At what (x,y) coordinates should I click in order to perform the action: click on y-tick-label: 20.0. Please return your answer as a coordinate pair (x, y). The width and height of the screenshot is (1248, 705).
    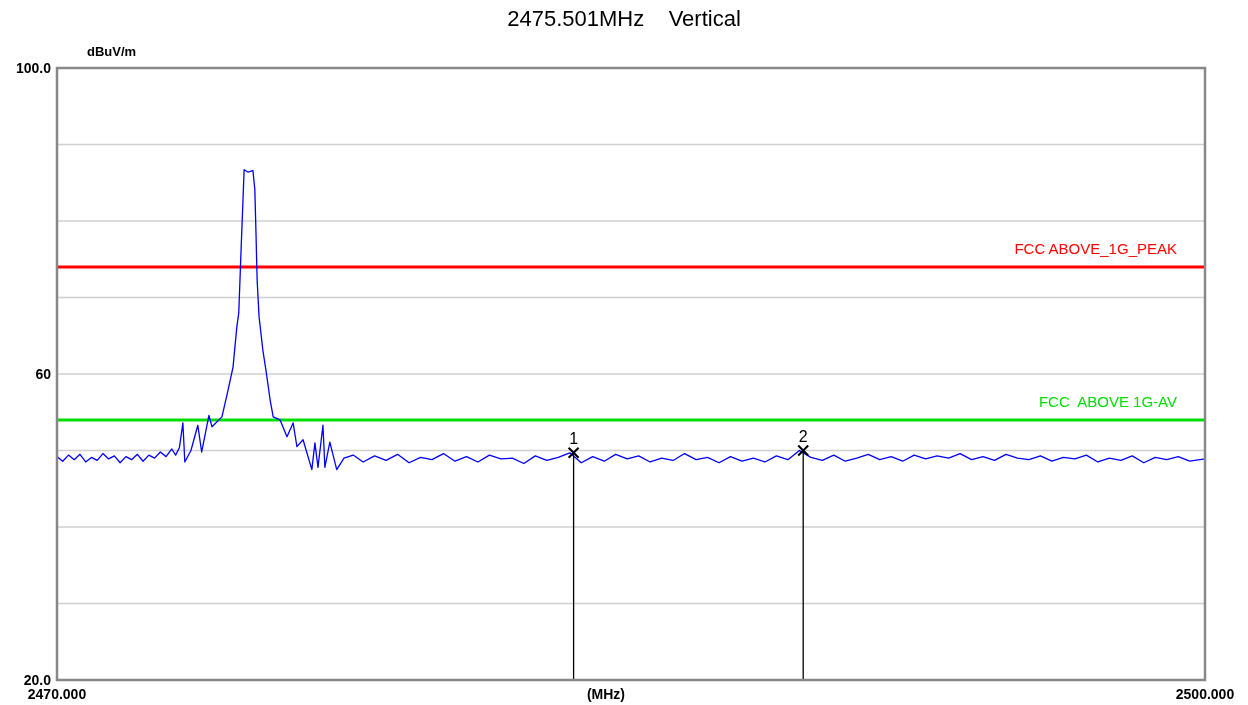
    Looking at the image, I should click on (37, 679).